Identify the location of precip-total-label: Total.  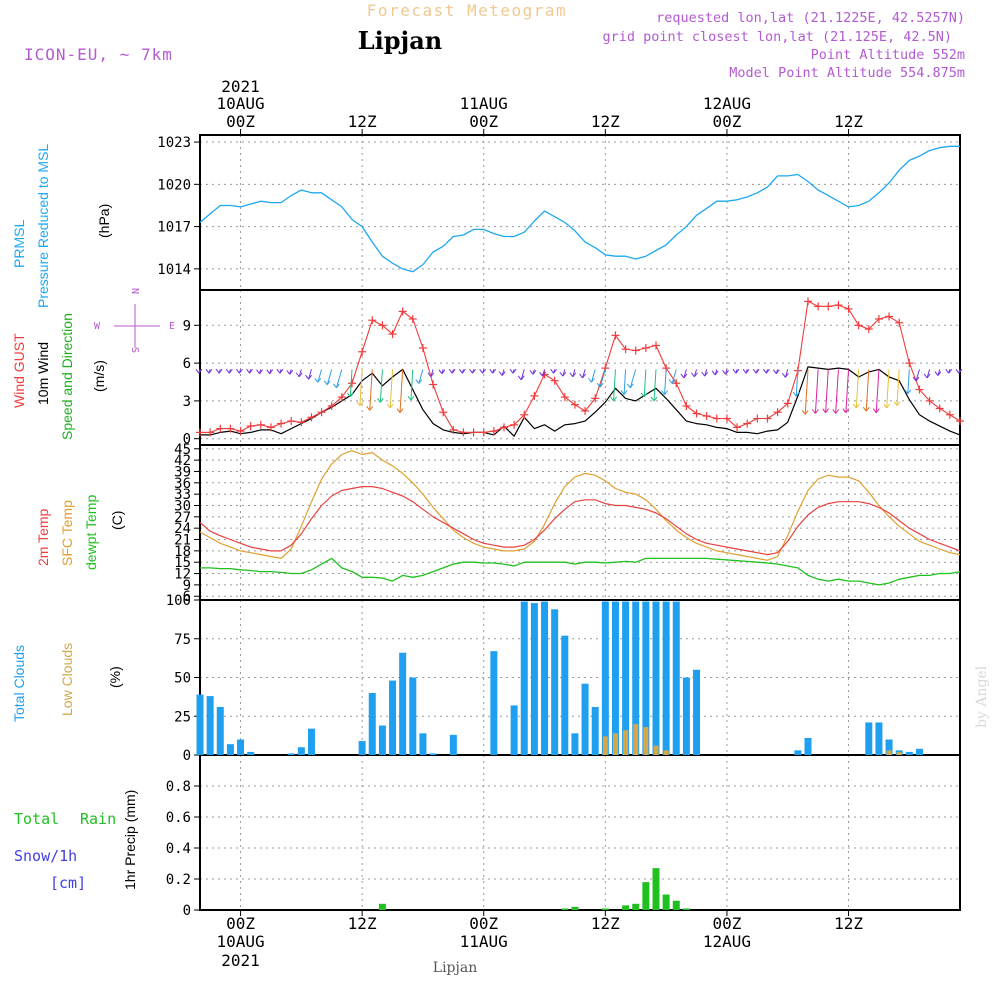
(36, 819).